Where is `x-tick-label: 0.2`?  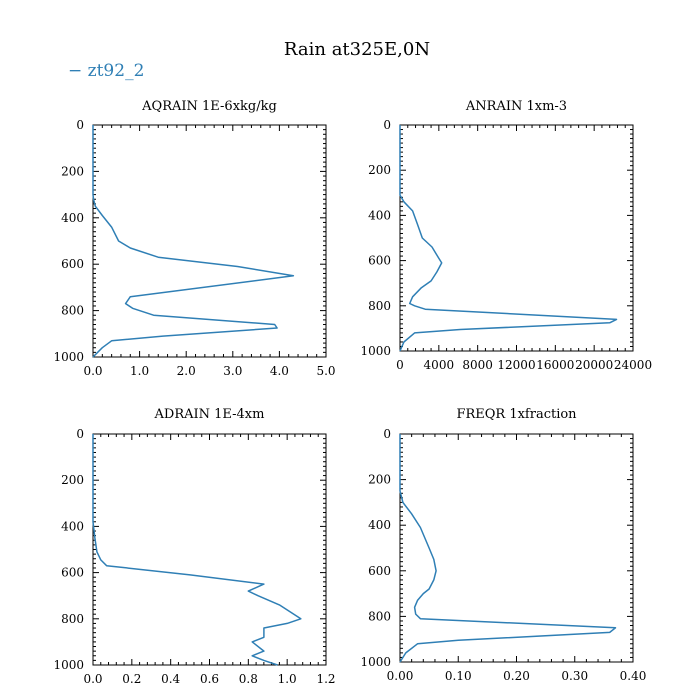 x-tick-label: 0.2 is located at coordinates (131, 679).